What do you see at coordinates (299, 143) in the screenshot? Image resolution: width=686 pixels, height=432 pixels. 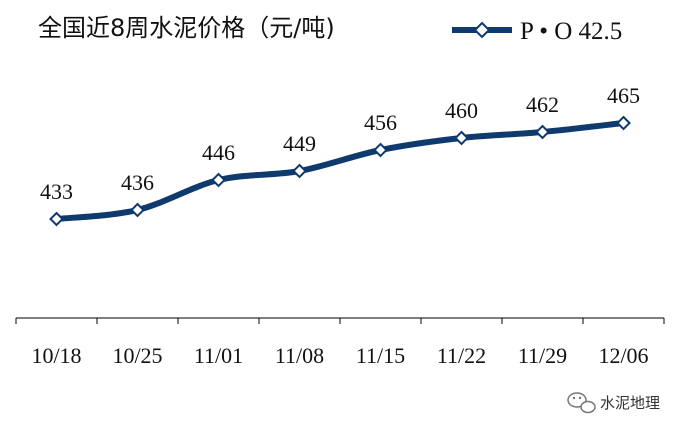 I see `data-label: 449` at bounding box center [299, 143].